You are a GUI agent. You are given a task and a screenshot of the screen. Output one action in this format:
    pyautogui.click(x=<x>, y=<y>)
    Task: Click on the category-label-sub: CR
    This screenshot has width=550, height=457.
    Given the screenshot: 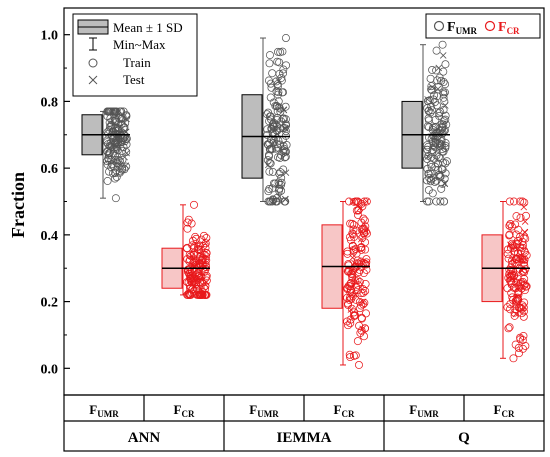 What is the action you would take?
    pyautogui.click(x=507, y=414)
    